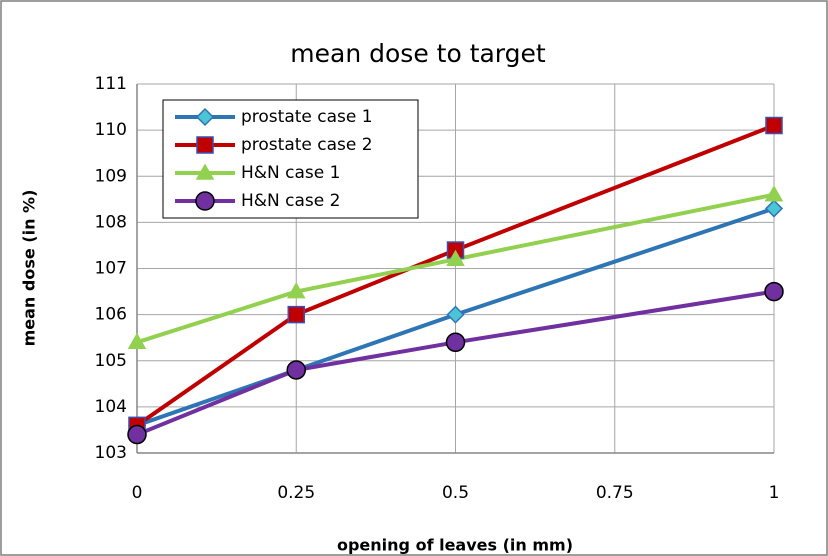 This screenshot has height=556, width=828. What do you see at coordinates (111, 130) in the screenshot?
I see `y-tick-label: 110` at bounding box center [111, 130].